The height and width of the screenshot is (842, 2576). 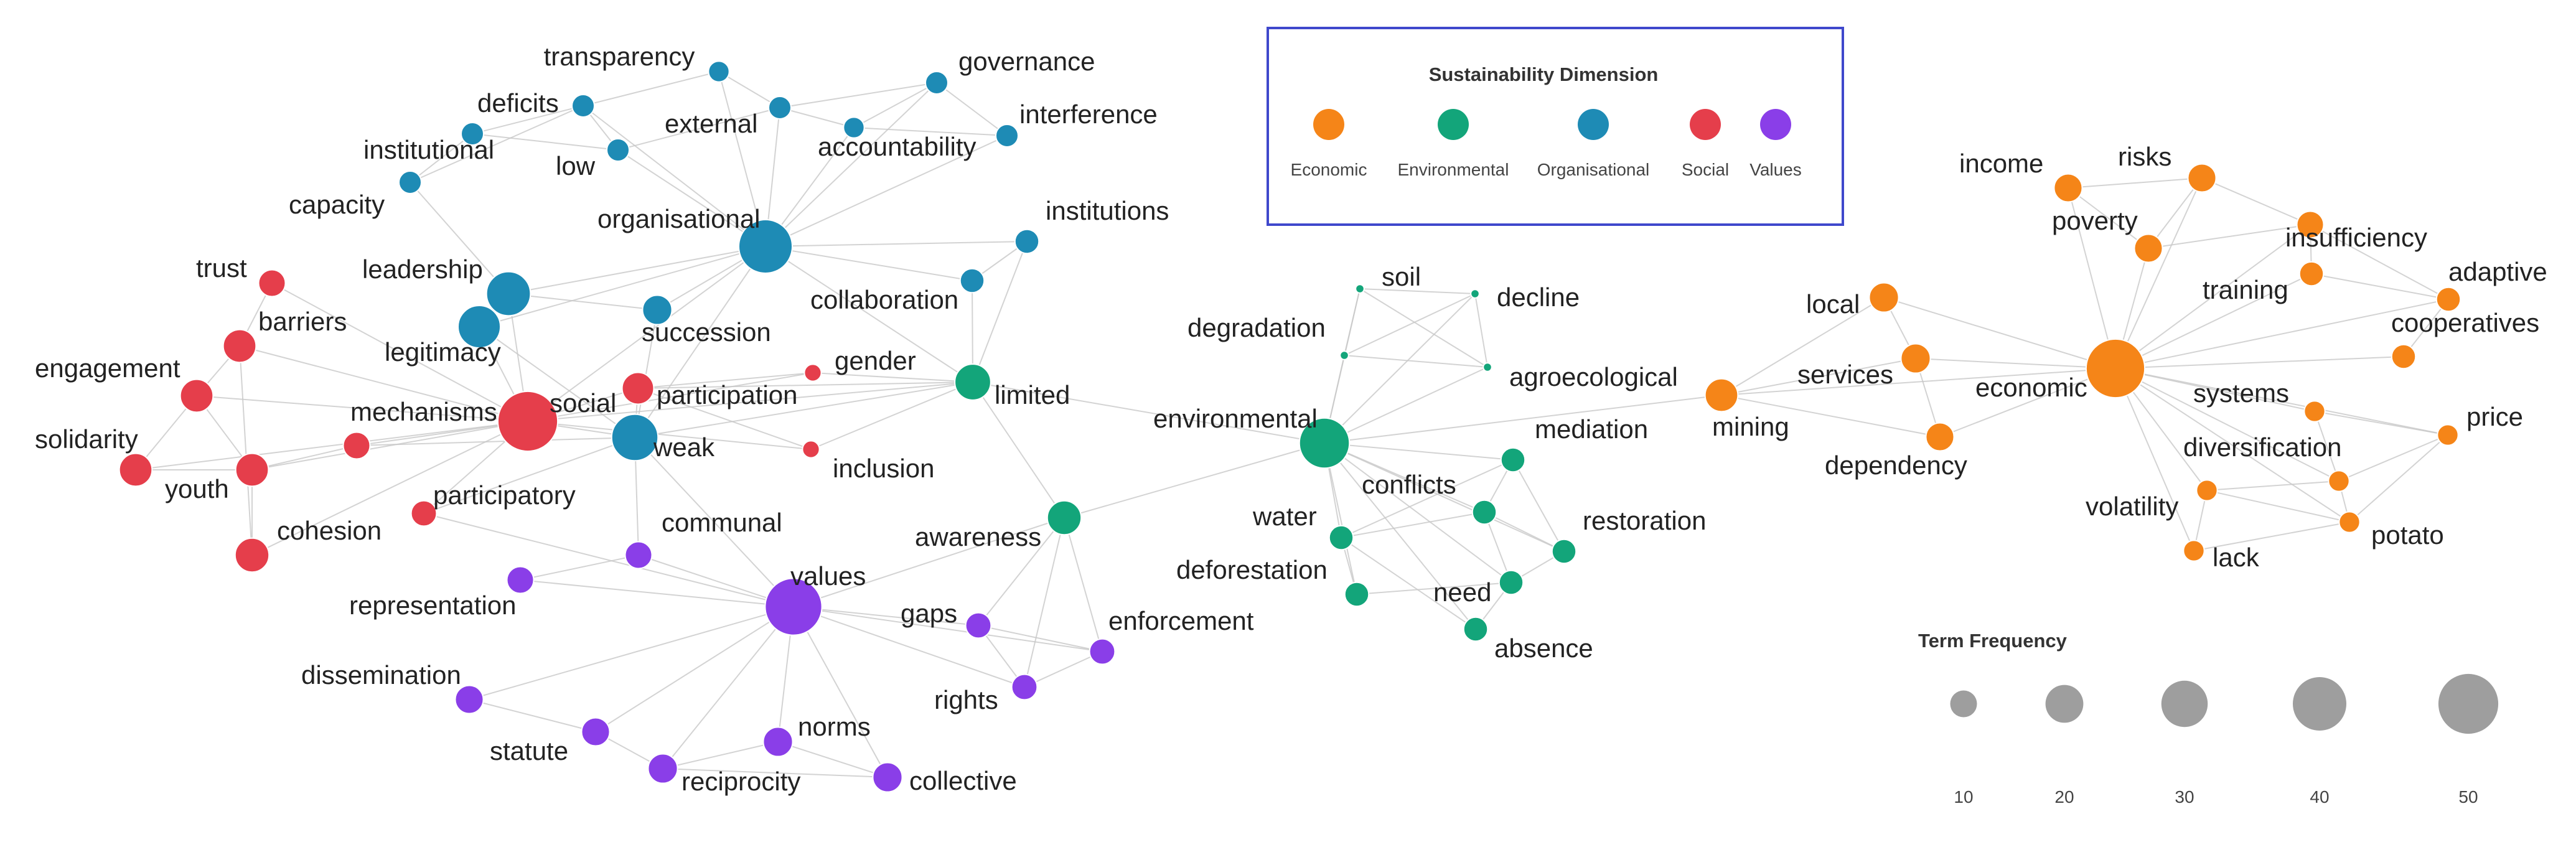 What do you see at coordinates (1845, 374) in the screenshot?
I see `node-label-services: services` at bounding box center [1845, 374].